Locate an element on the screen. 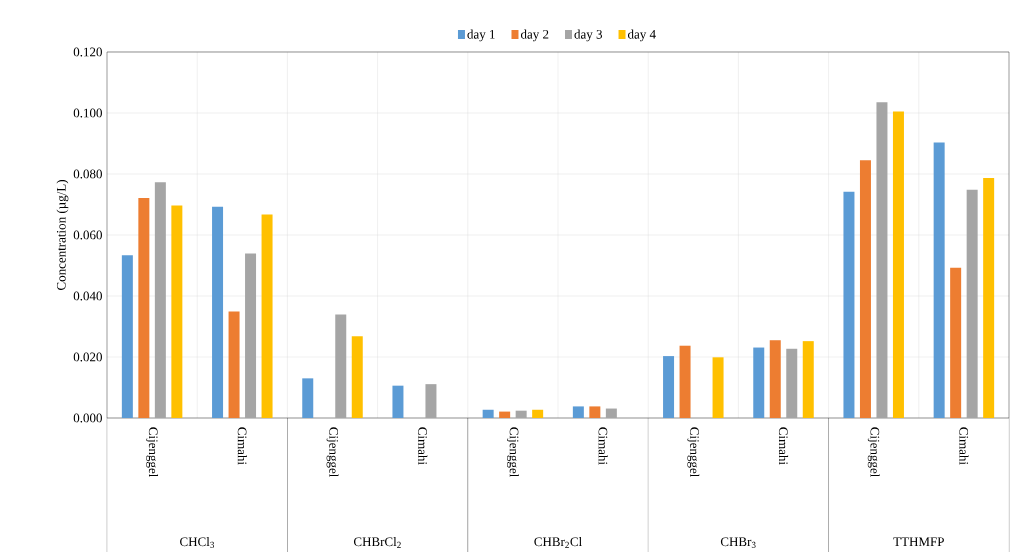 This screenshot has width=1011, height=552. legend-label: day 4 is located at coordinates (641, 35).